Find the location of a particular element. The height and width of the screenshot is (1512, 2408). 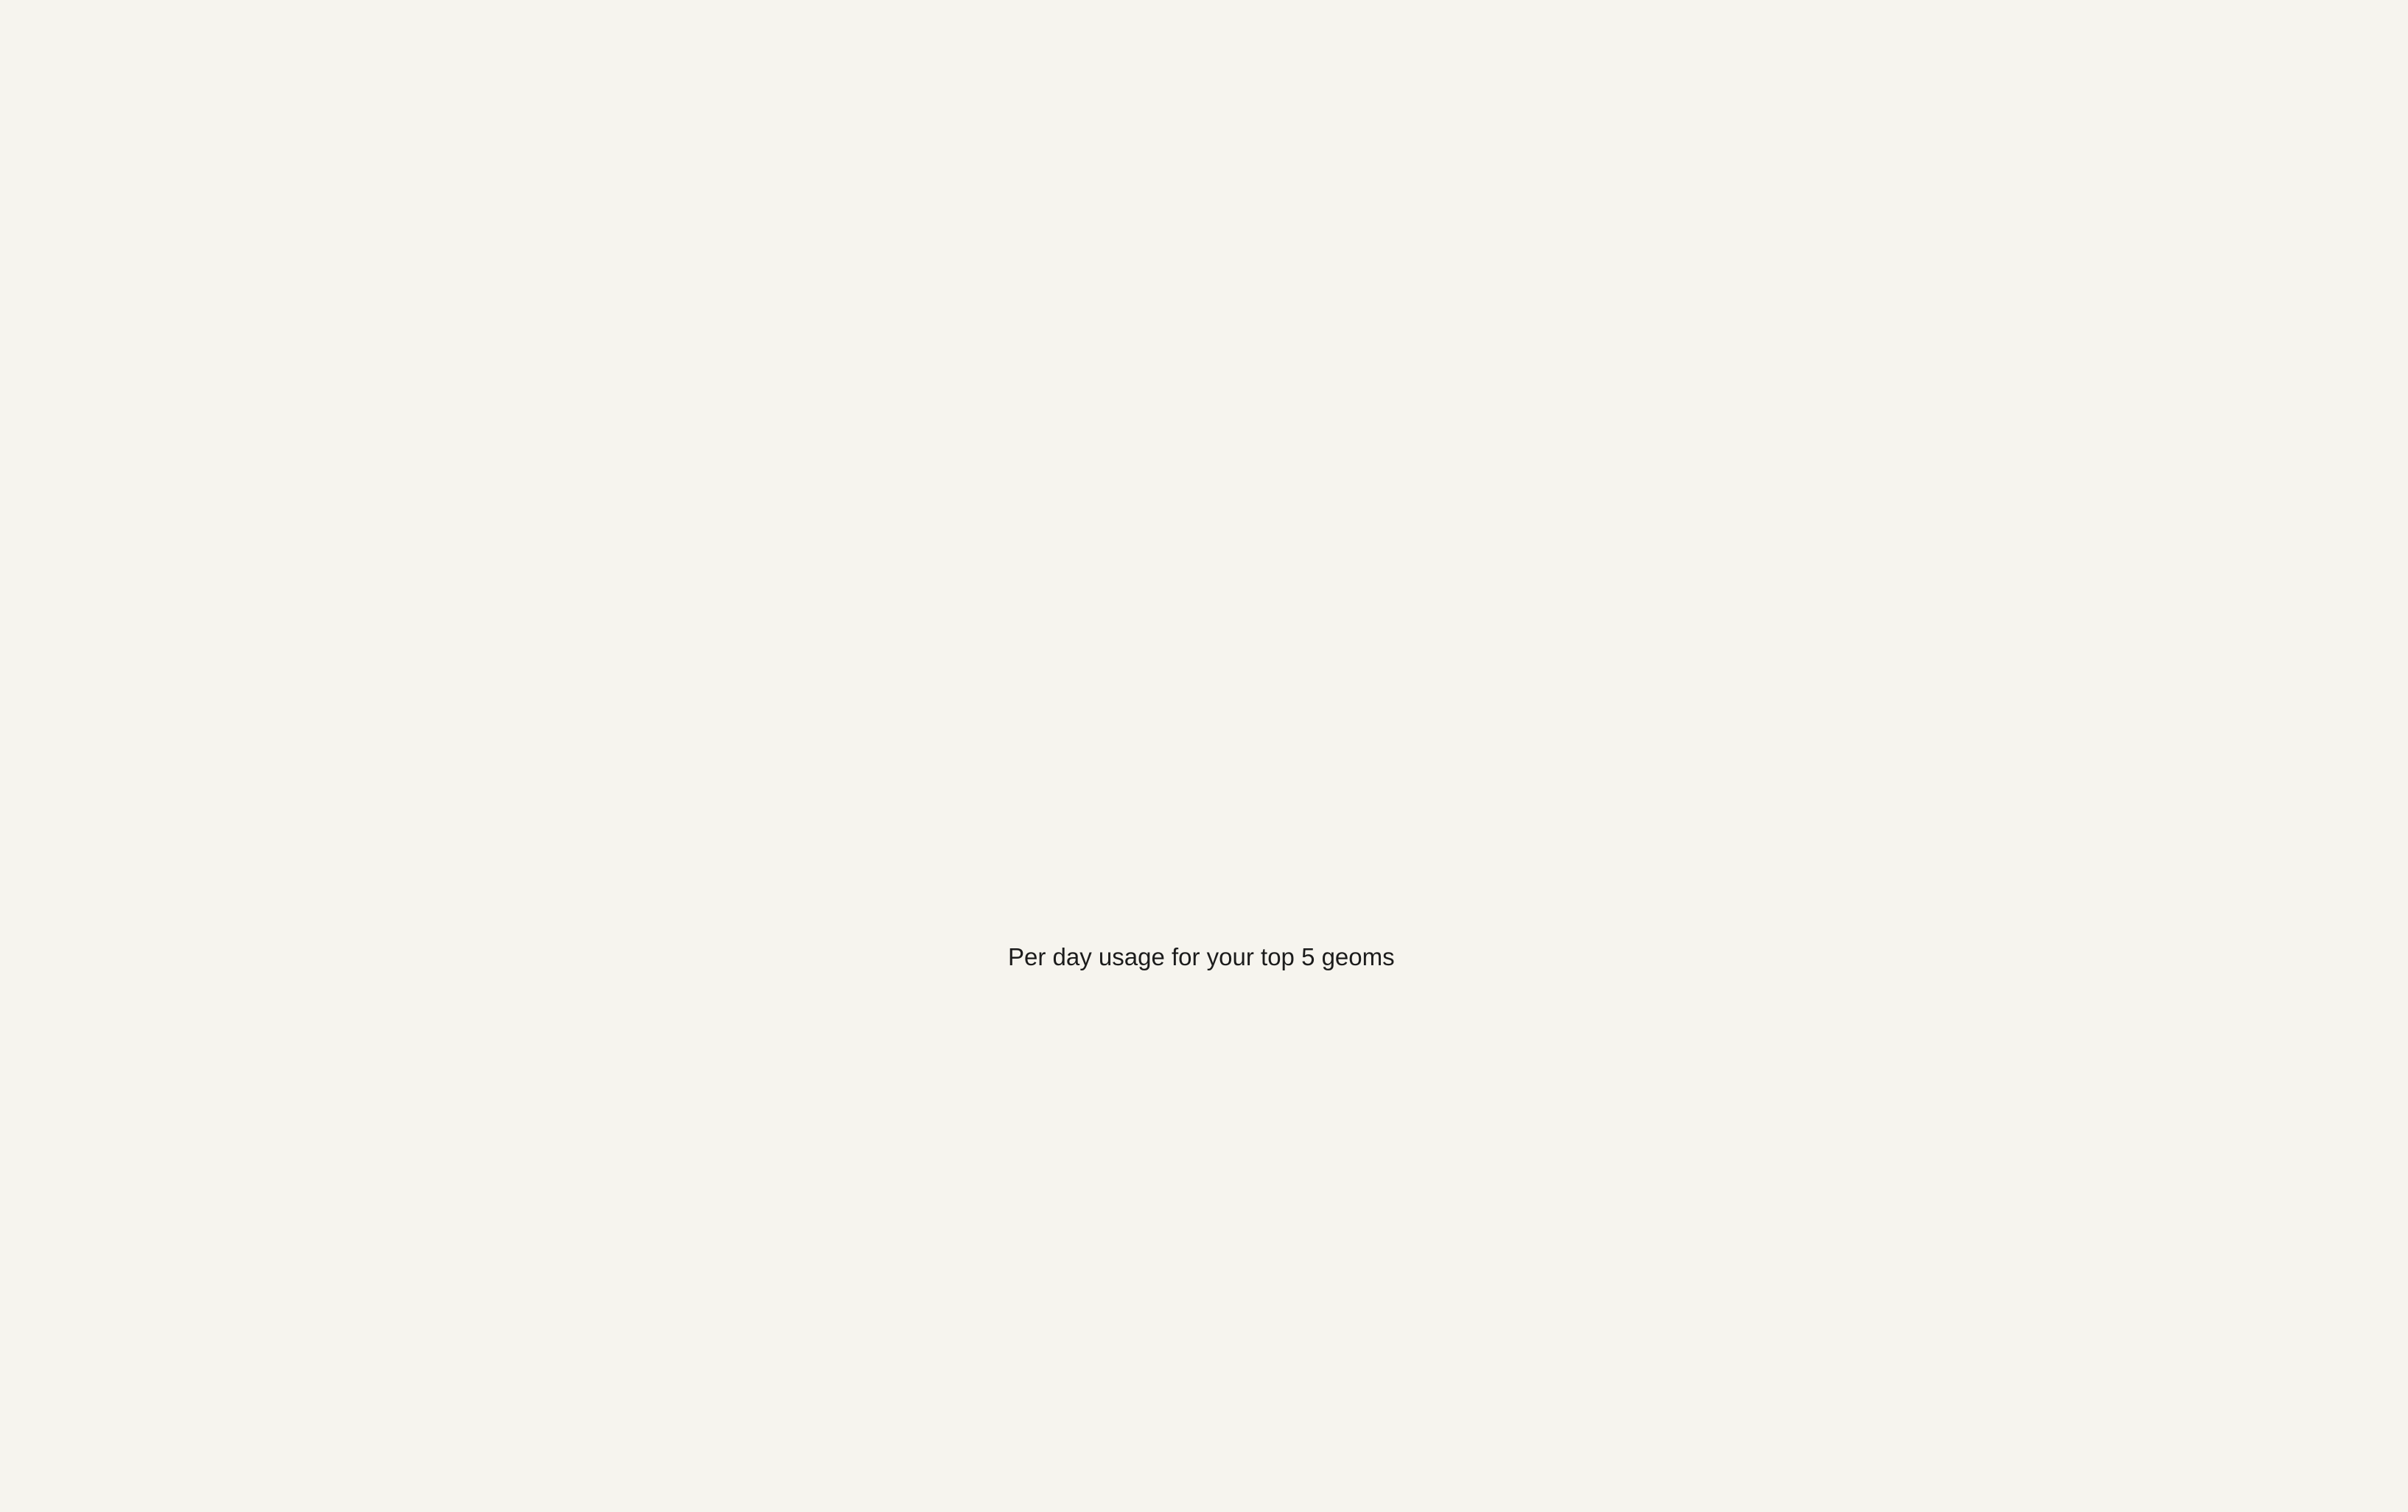

aes-stacked-bar-chart is located at coordinates (1286, 733).